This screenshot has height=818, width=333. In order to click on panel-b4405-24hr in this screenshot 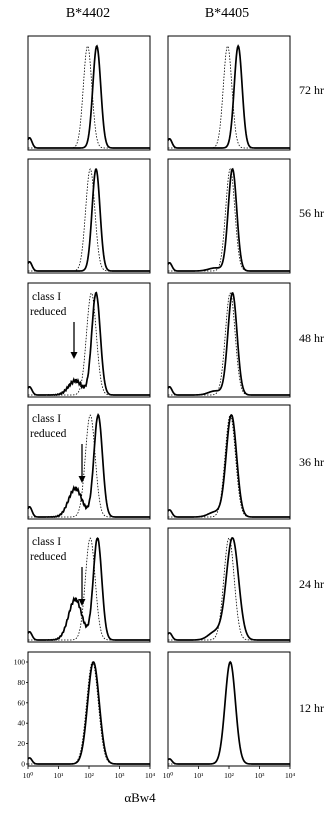, I will do `click(229, 585)`.